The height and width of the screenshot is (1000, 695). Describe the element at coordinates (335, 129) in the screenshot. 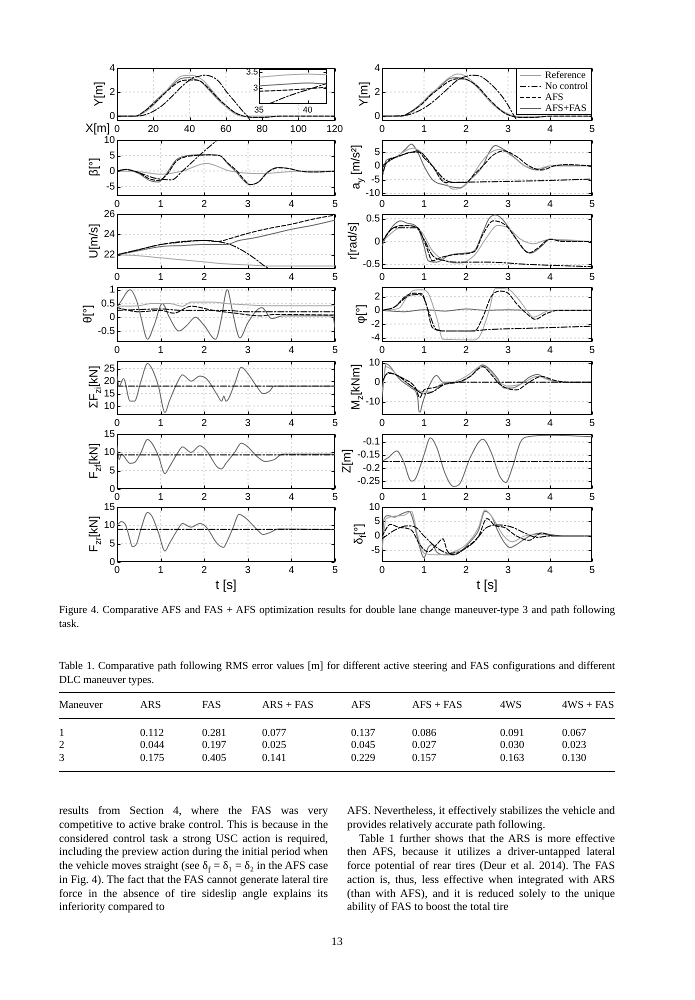

I see `x-tick-label: 120` at that location.